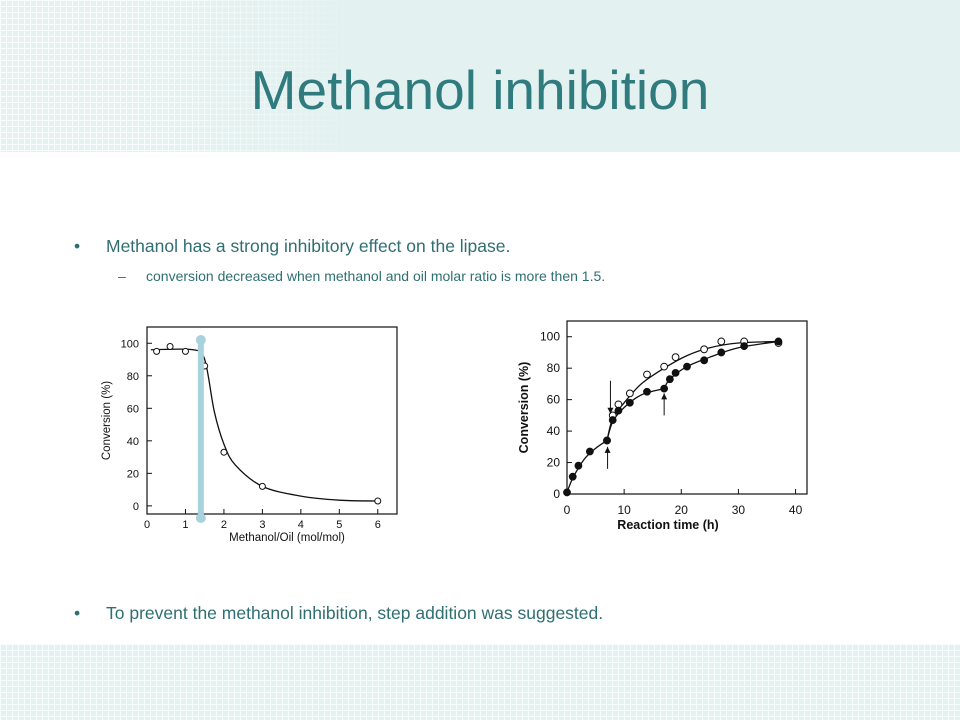  I want to click on chart1-xlabel: Methanol/Oil (mol/mol), so click(287, 538).